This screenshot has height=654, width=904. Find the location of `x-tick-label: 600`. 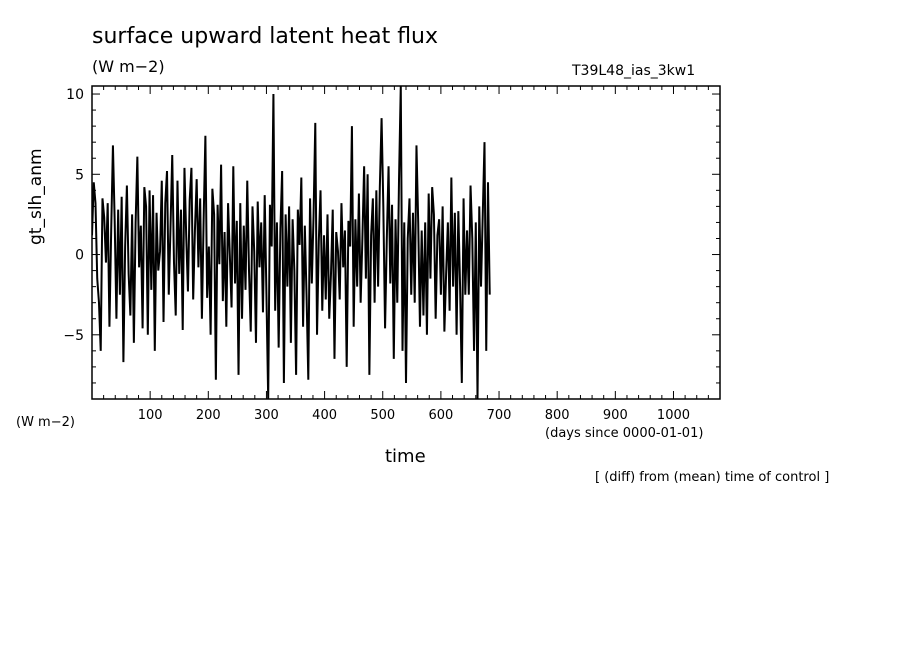

x-tick-label: 600 is located at coordinates (440, 415).